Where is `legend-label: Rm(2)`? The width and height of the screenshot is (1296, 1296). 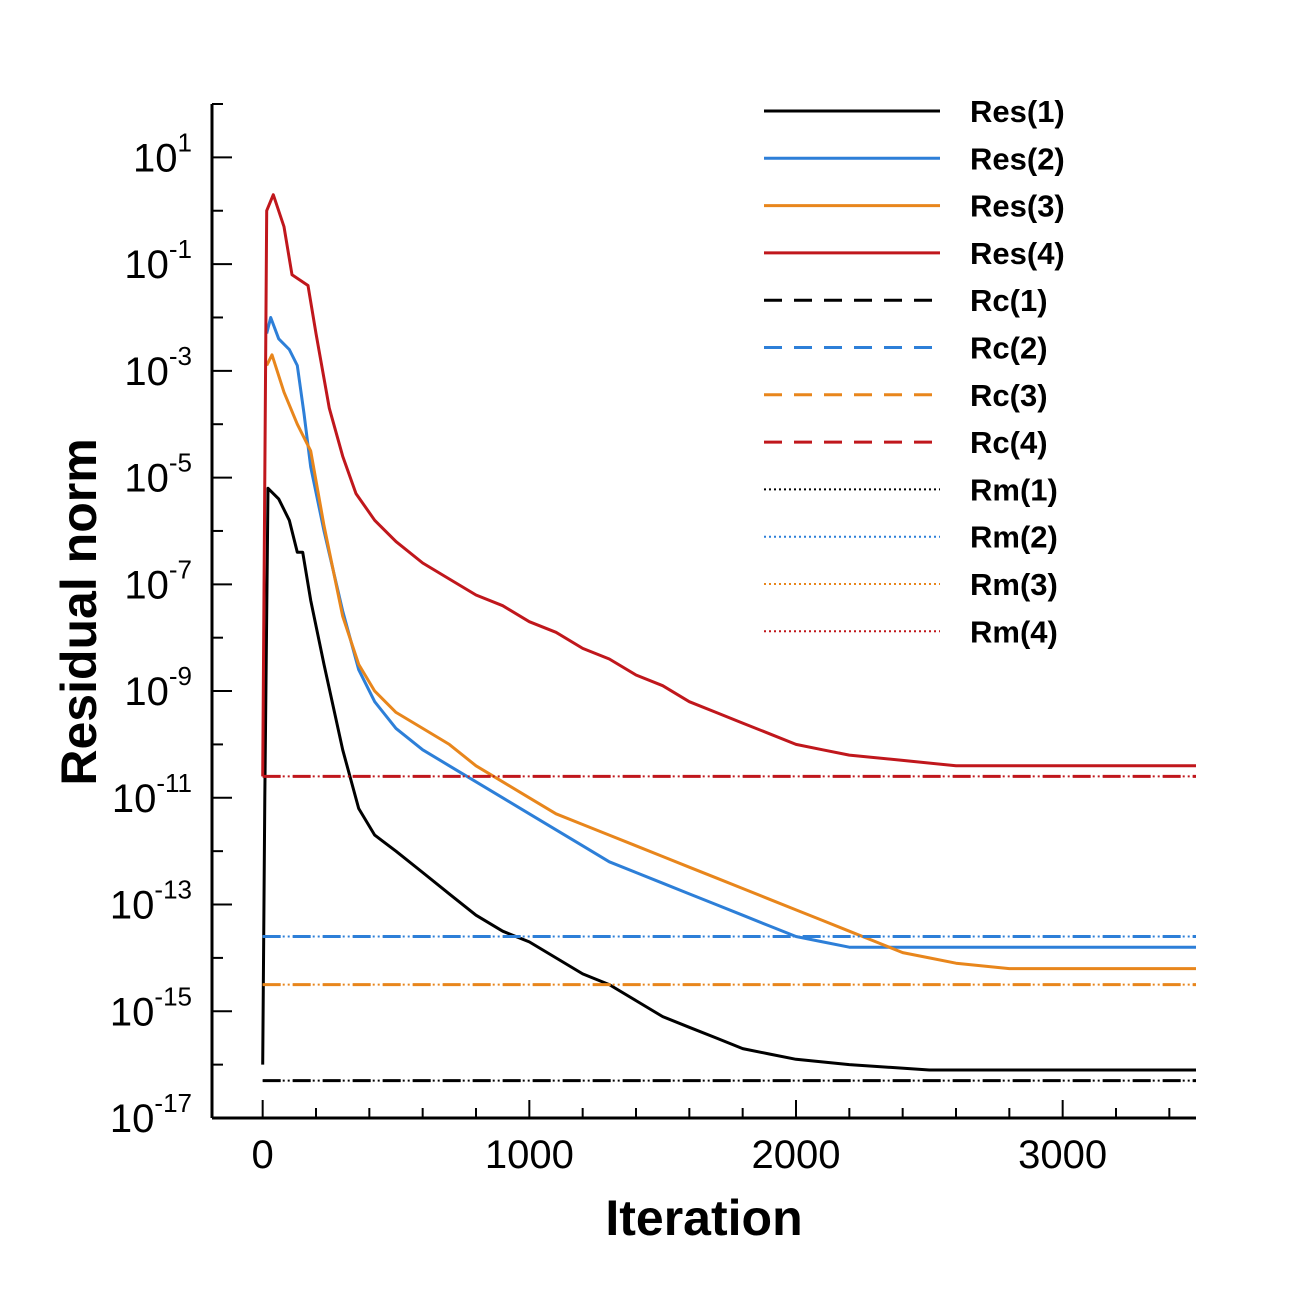 legend-label: Rm(2) is located at coordinates (1014, 537).